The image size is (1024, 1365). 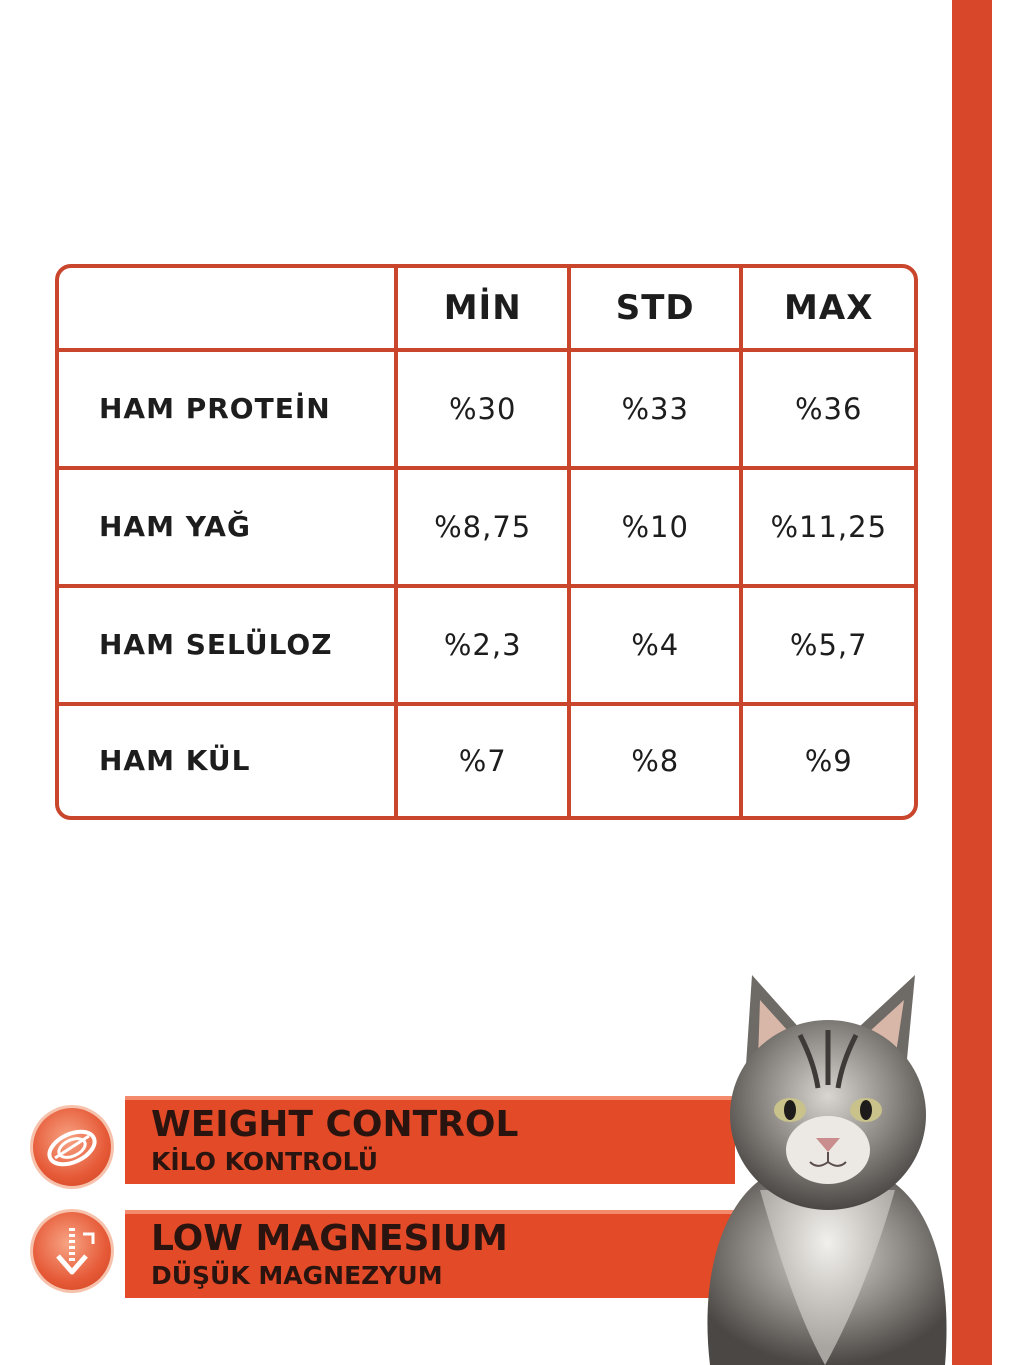 I want to click on table-row: HAM PROTEİN %30 %33 %36, so click(x=486, y=409).